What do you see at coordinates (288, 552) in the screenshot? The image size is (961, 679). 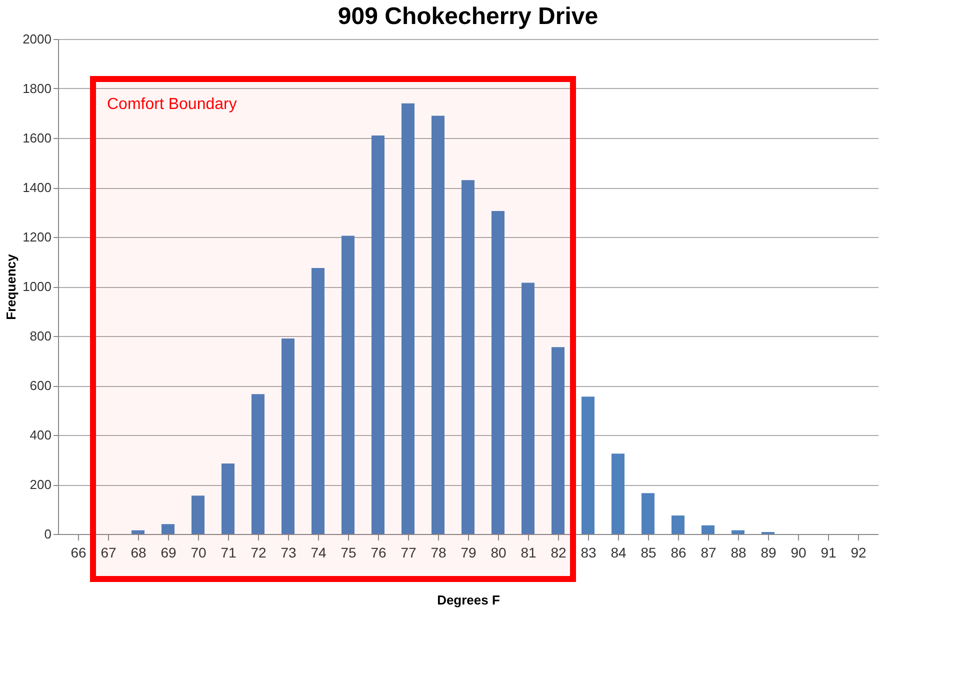 I see `x-tick-label: 73` at bounding box center [288, 552].